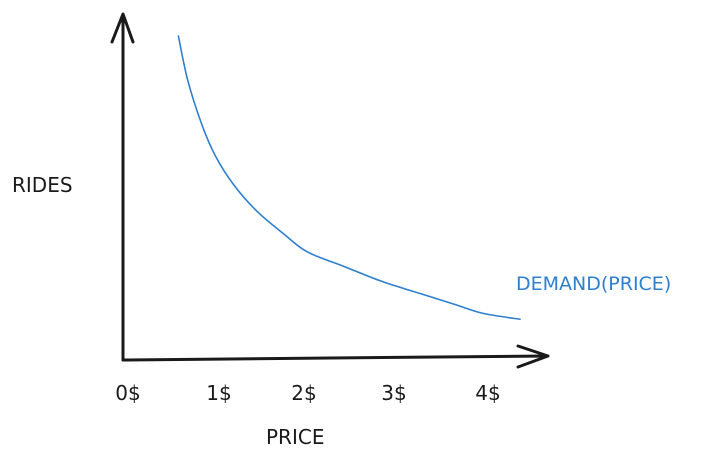  Describe the element at coordinates (42, 185) in the screenshot. I see `y-axis-label: RIDES` at that location.